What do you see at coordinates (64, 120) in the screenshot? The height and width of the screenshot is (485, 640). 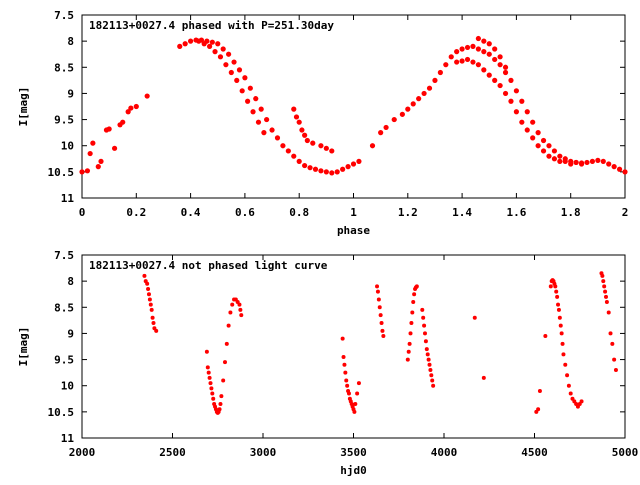 I see `y-tick-label: 9.5` at bounding box center [64, 120].